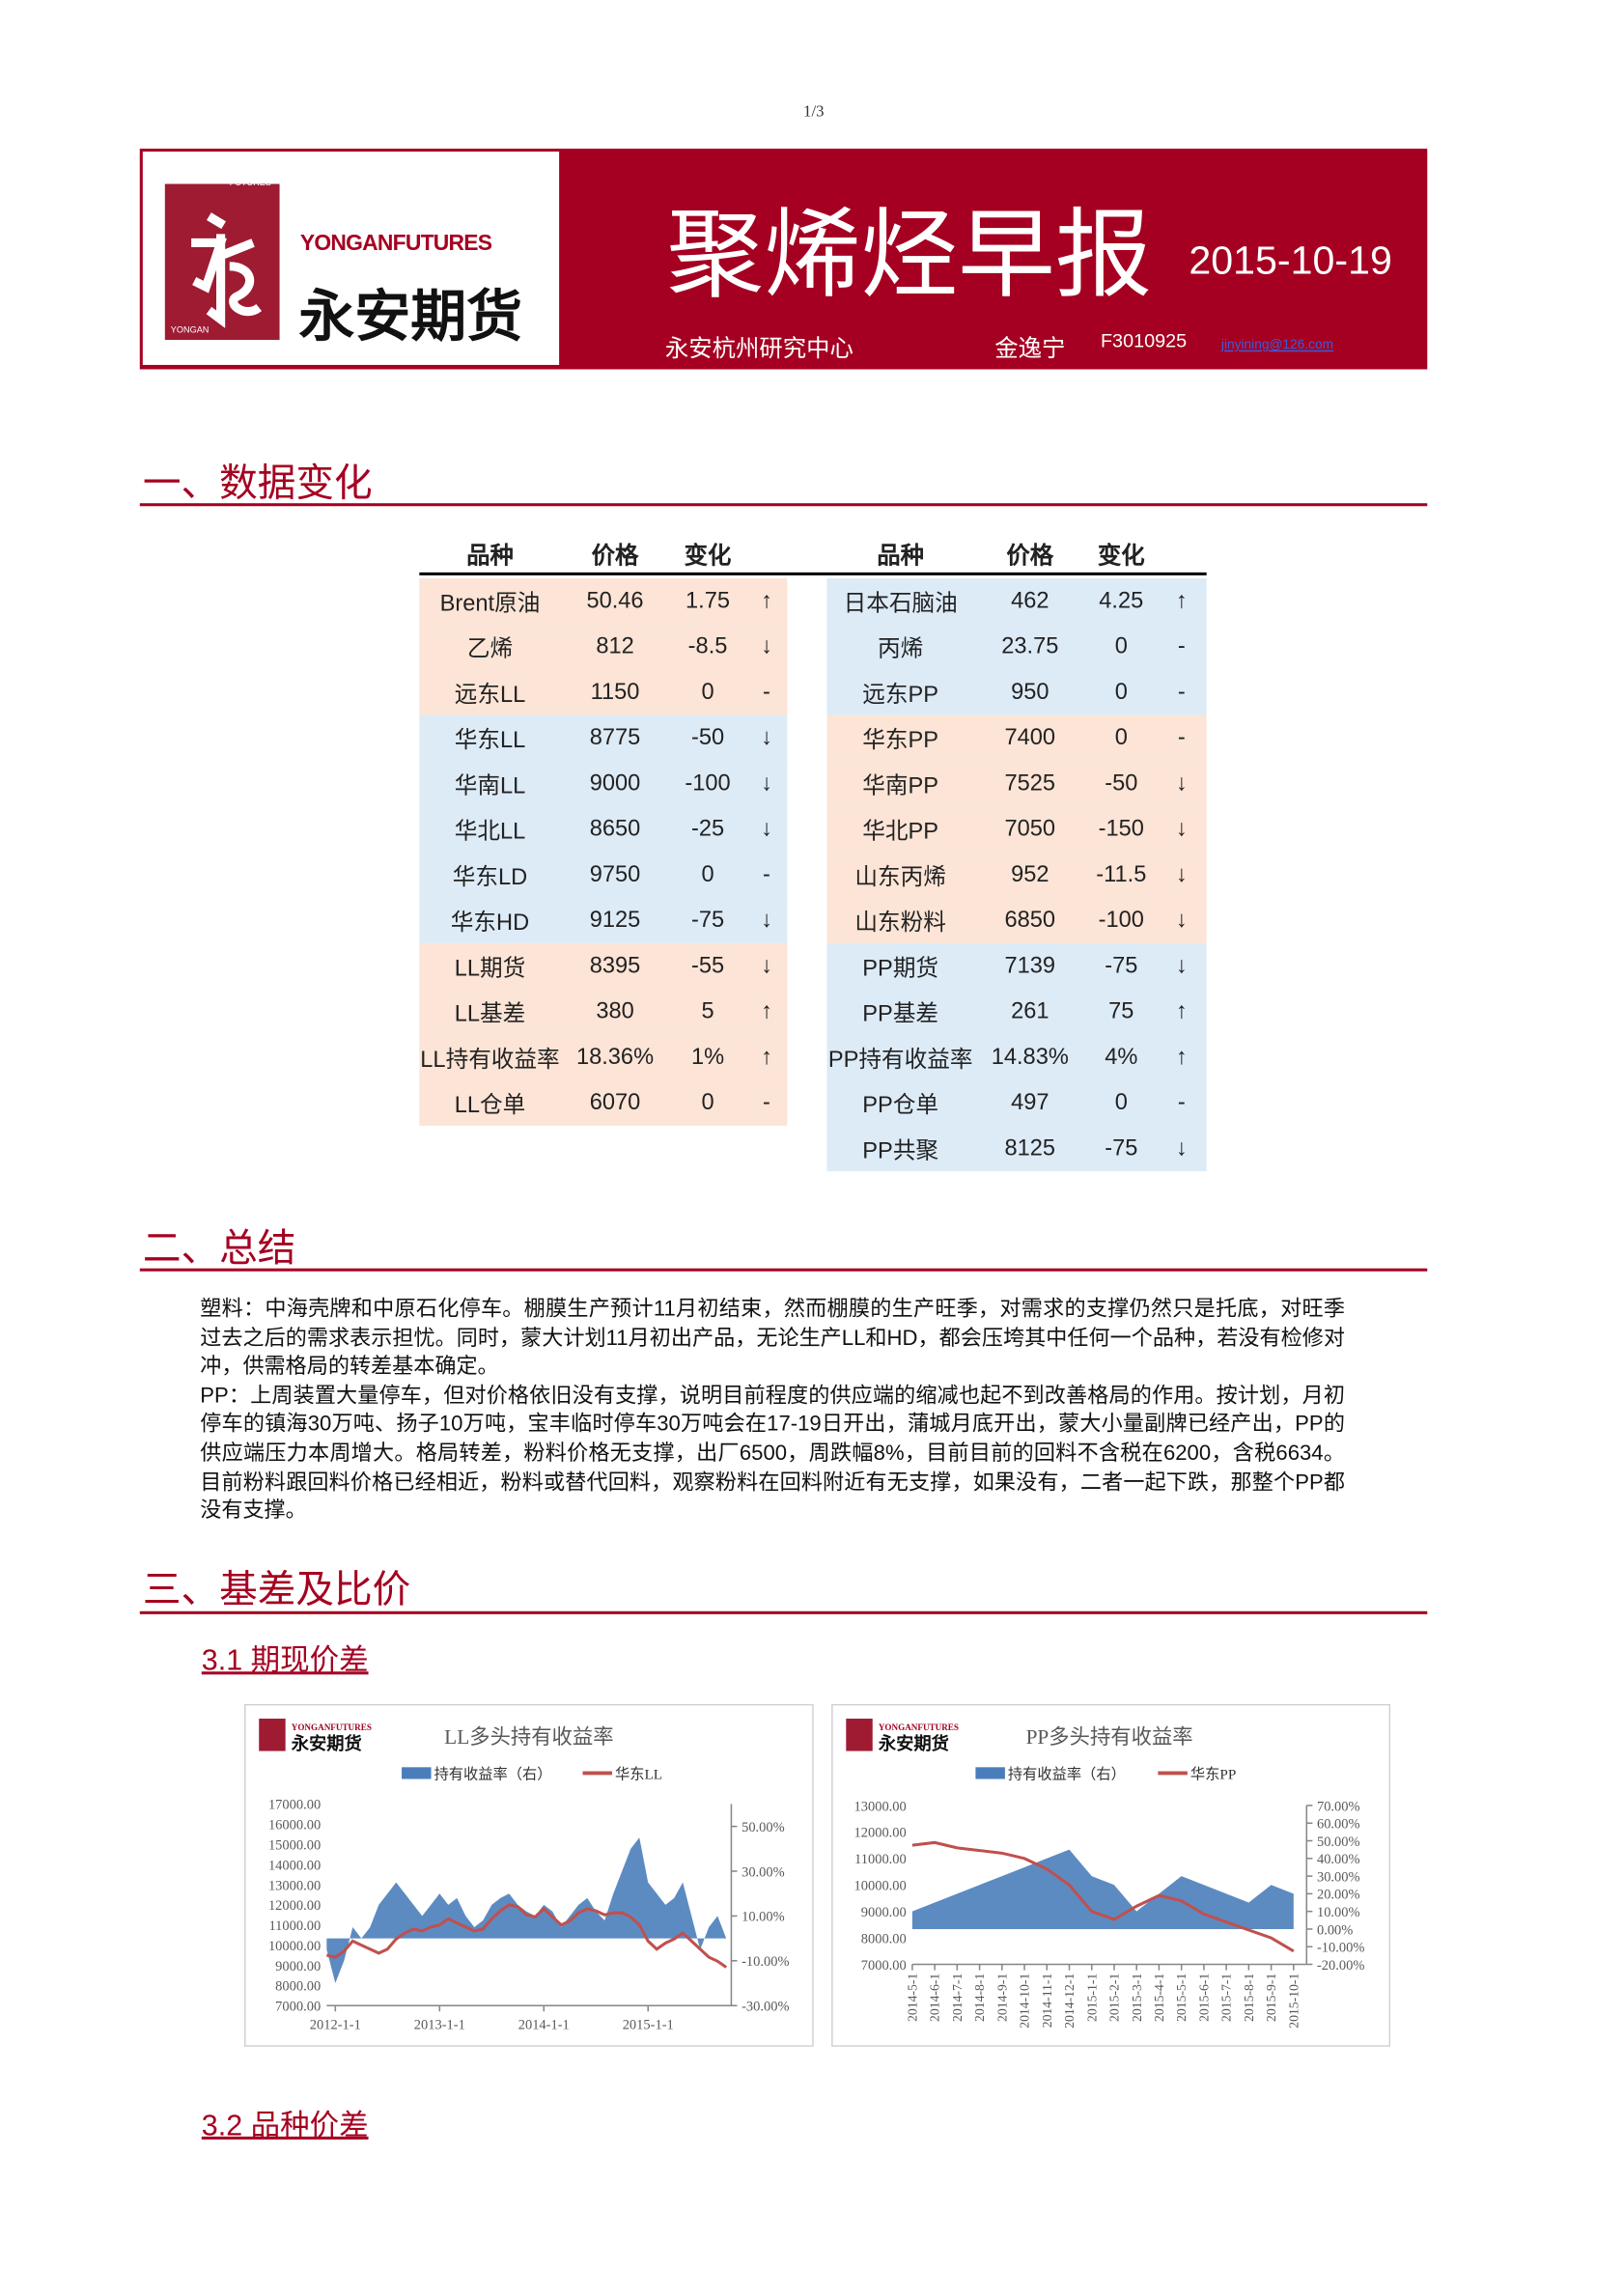 This screenshot has width=1623, height=2296. I want to click on header-cell: 变化, so click(708, 557).